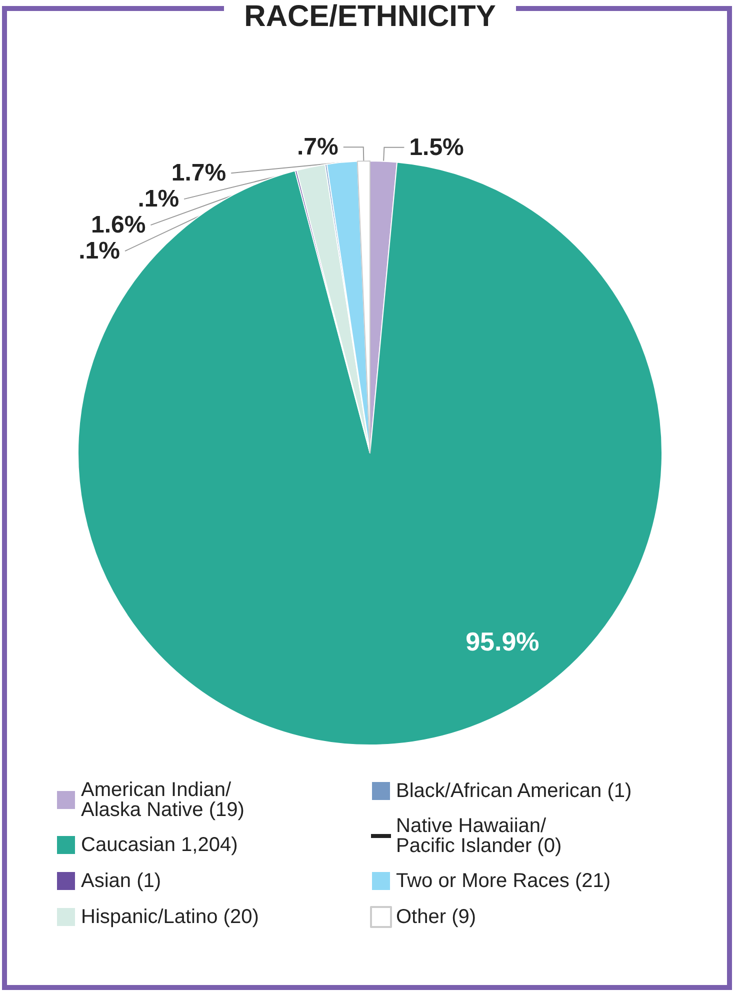 This screenshot has width=740, height=998. I want to click on legend-label: Black/African American (1), so click(514, 791).